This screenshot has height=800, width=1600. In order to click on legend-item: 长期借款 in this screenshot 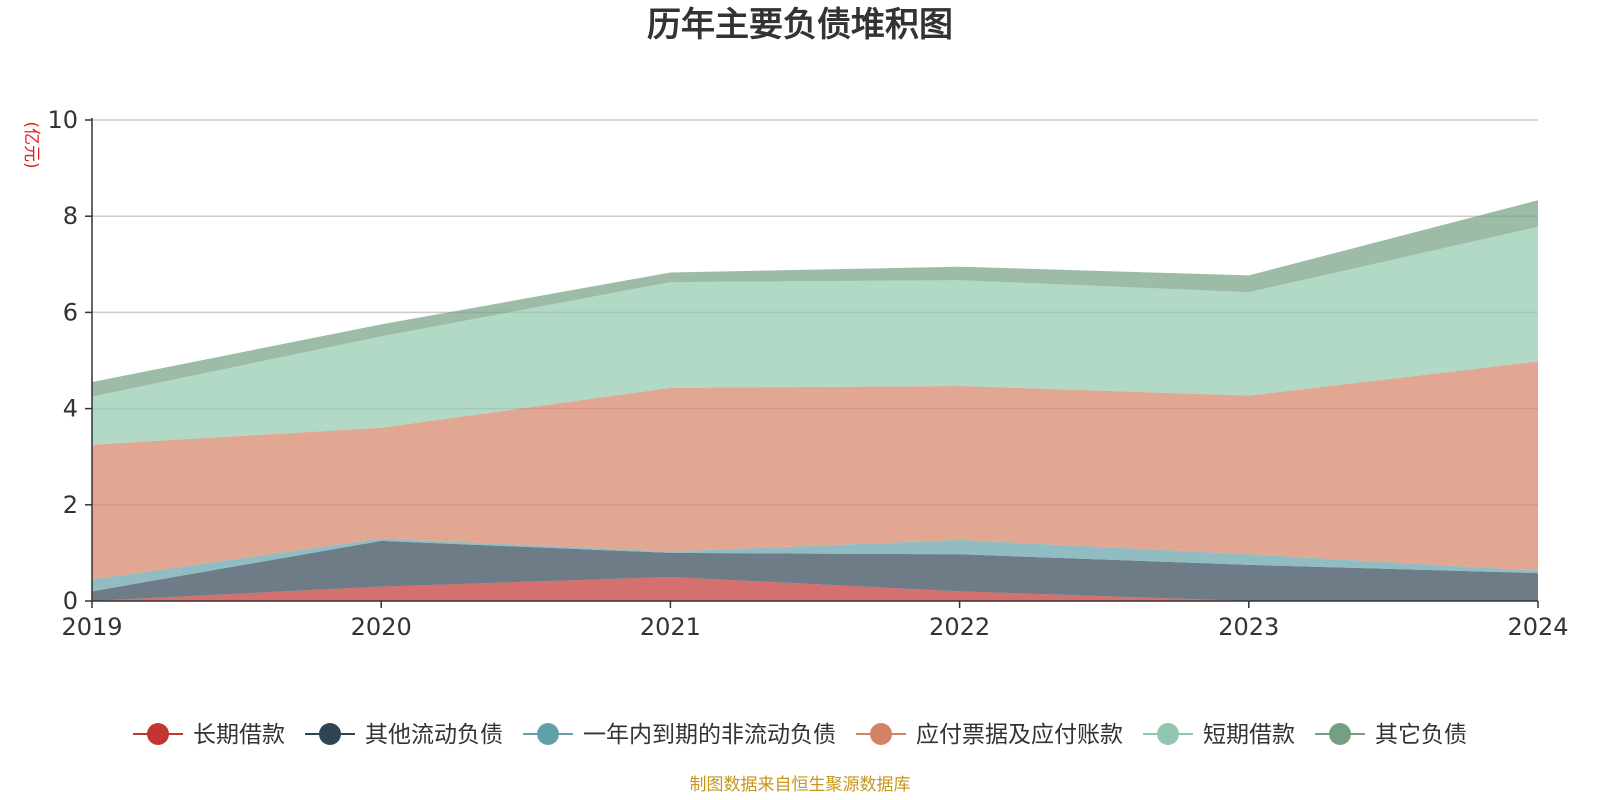, I will do `click(209, 735)`.